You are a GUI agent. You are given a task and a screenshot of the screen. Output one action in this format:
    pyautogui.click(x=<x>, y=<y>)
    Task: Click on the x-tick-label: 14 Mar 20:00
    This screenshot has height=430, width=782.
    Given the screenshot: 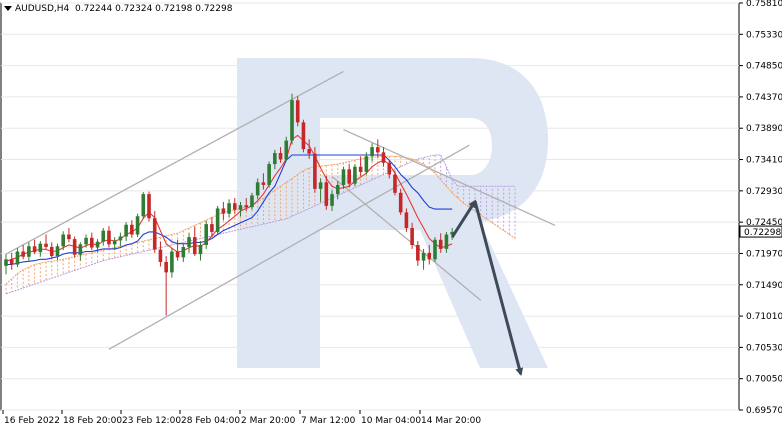 What is the action you would take?
    pyautogui.click(x=451, y=421)
    